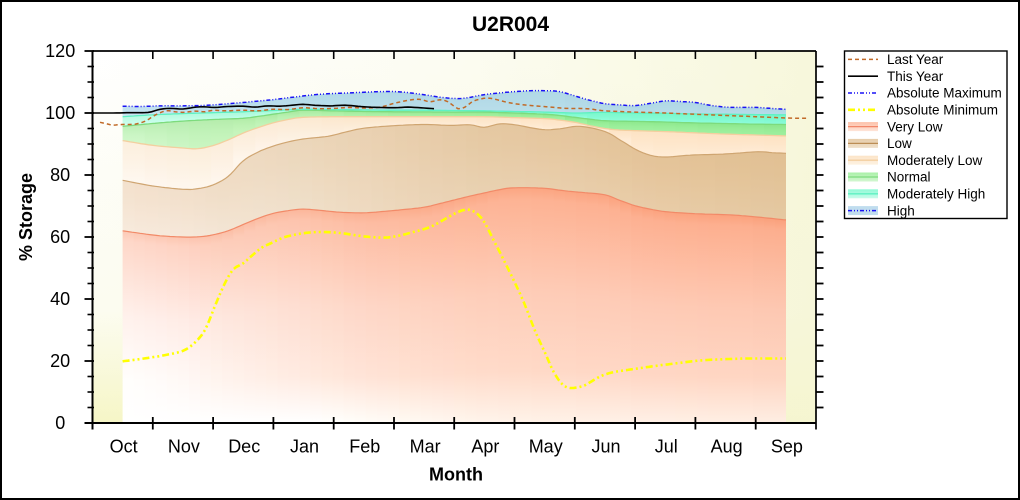  I want to click on svg-text: Normal, so click(909, 177).